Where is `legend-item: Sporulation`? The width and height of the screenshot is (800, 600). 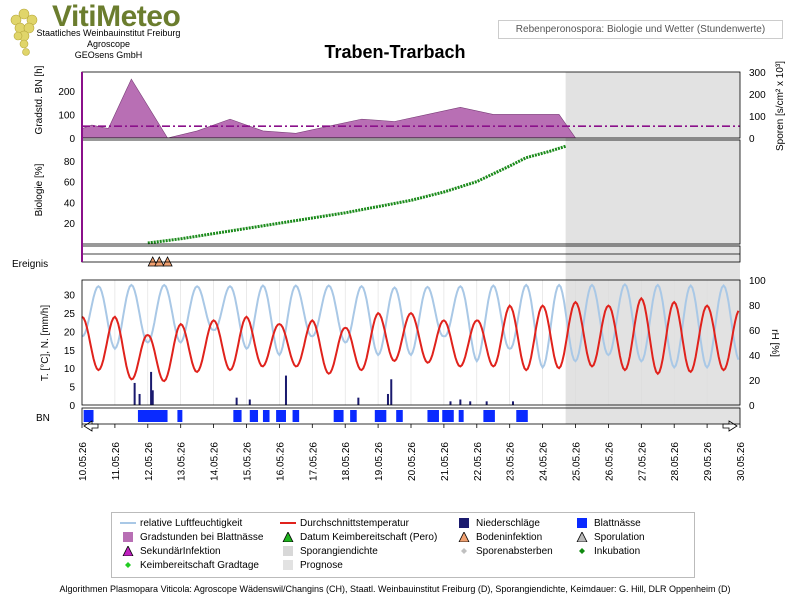
legend-item: Sporulation is located at coordinates (609, 537).